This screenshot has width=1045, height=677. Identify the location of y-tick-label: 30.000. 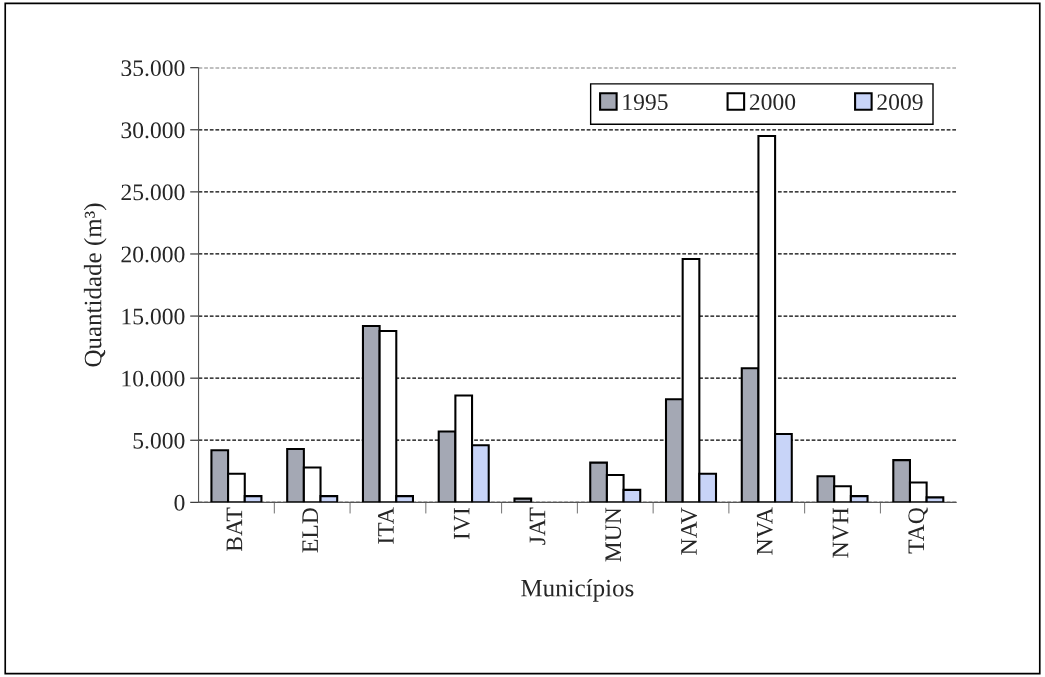
(153, 130).